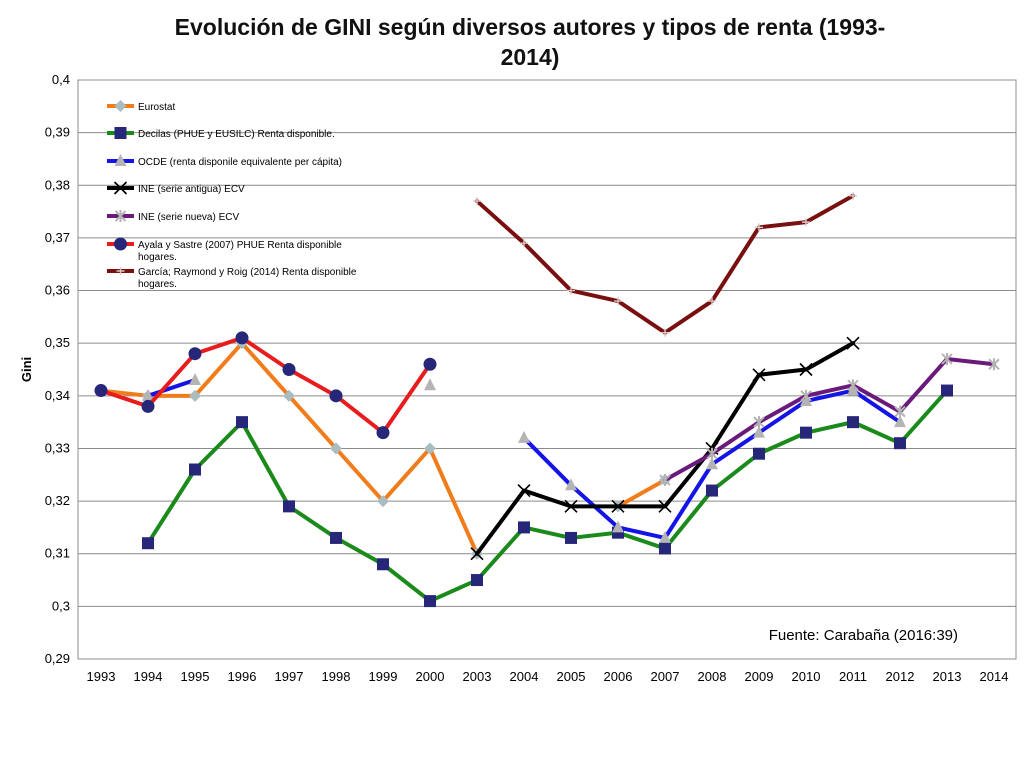  What do you see at coordinates (26, 369) in the screenshot?
I see `y-axis-title: Gini` at bounding box center [26, 369].